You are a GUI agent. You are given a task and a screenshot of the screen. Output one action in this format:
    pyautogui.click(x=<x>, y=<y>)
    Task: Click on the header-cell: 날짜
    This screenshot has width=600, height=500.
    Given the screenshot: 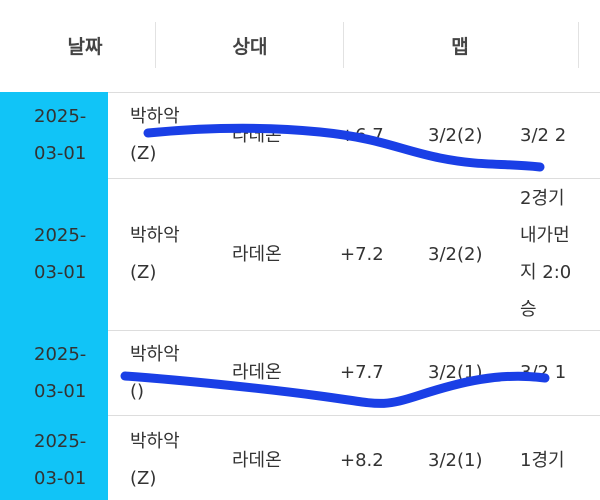 What is the action you would take?
    pyautogui.click(x=85, y=47)
    